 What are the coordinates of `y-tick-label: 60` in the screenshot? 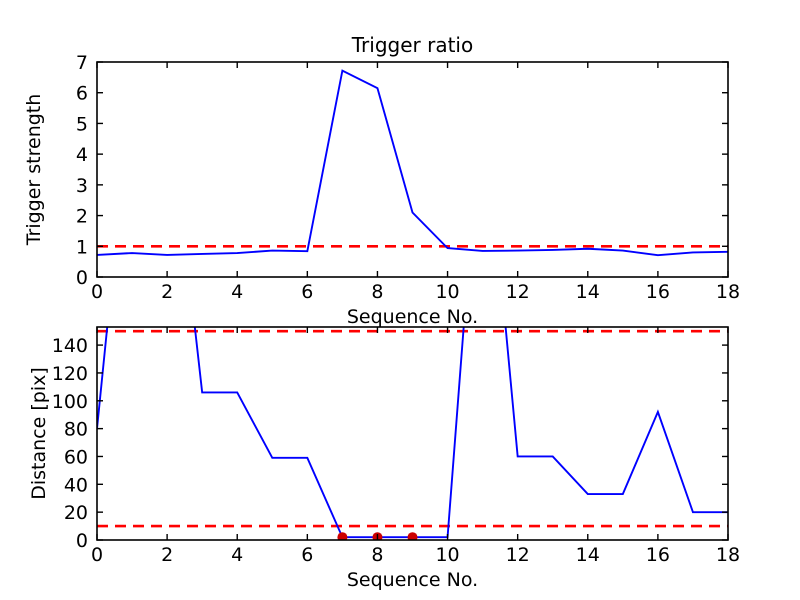 It's located at (76, 457).